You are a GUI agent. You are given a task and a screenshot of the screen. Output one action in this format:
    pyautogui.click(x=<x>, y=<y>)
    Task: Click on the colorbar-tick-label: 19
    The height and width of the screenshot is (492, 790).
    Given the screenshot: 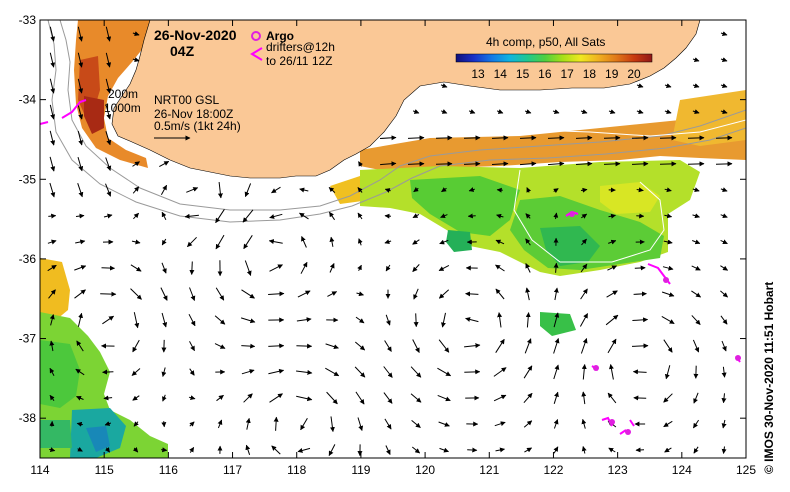 What is the action you would take?
    pyautogui.click(x=612, y=74)
    